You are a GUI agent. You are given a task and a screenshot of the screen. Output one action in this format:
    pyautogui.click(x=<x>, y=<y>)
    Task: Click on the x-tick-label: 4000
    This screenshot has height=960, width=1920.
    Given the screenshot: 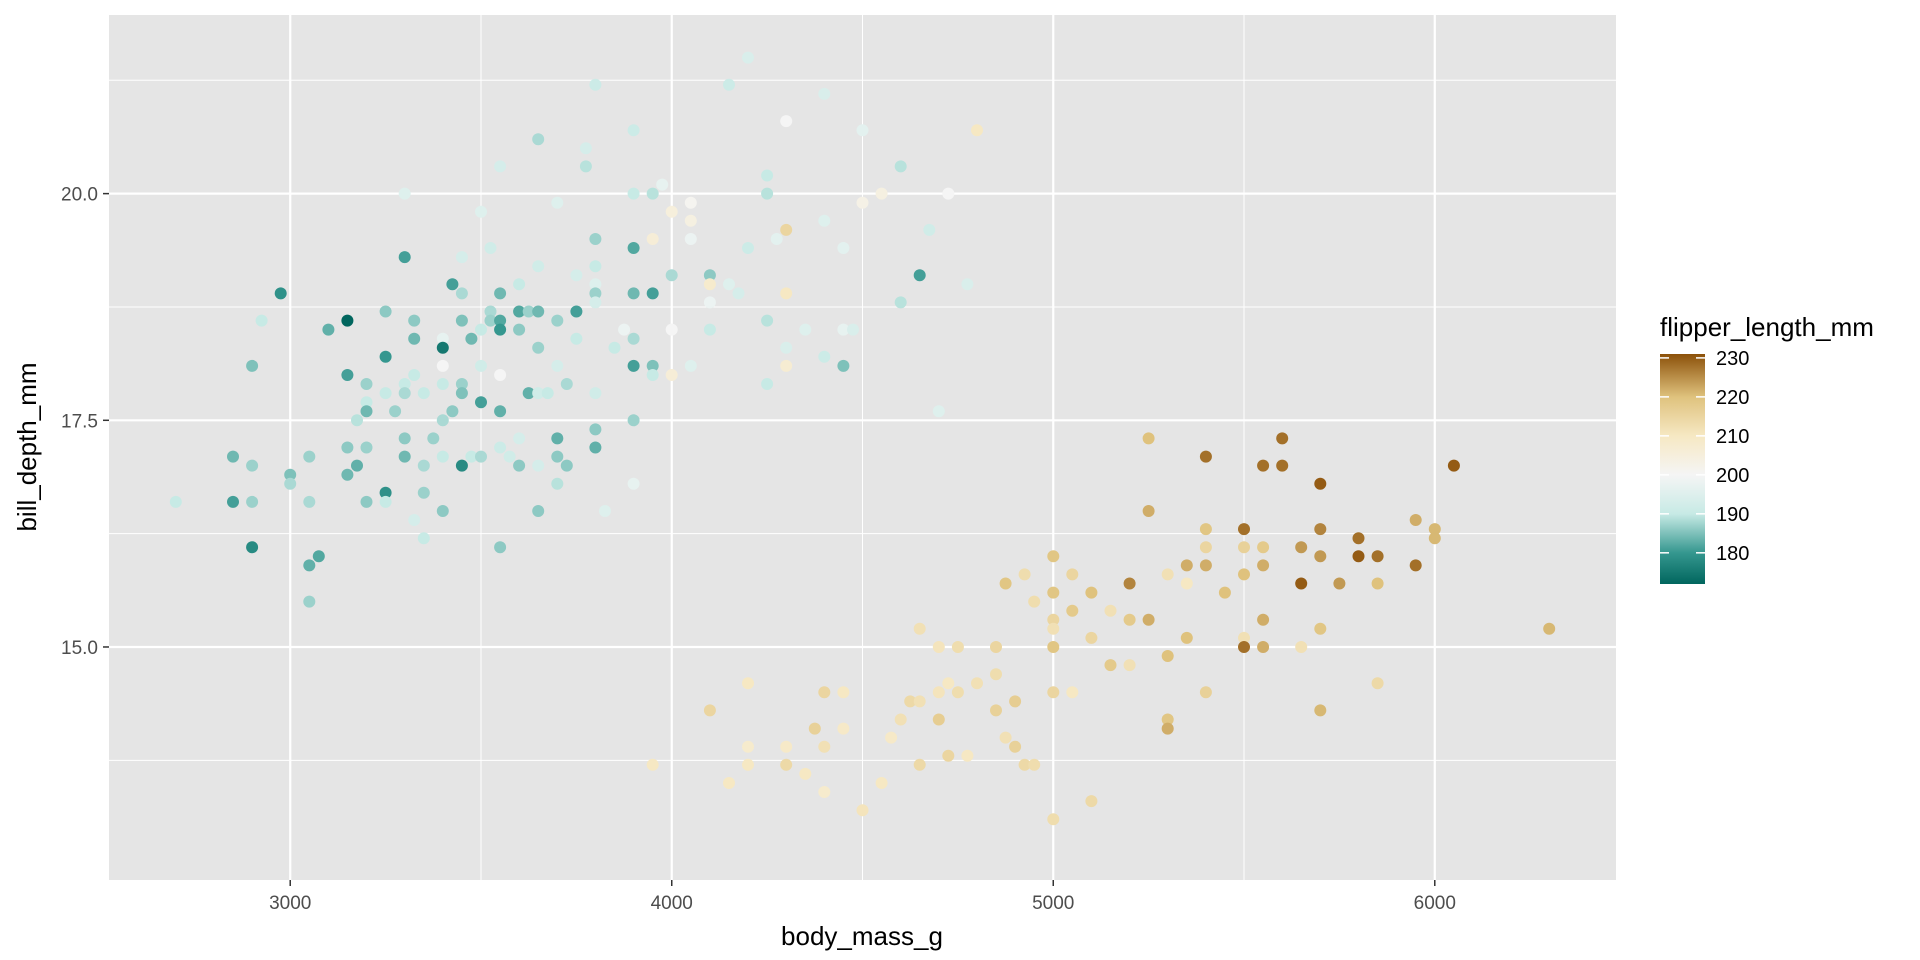 What is the action you would take?
    pyautogui.click(x=672, y=903)
    